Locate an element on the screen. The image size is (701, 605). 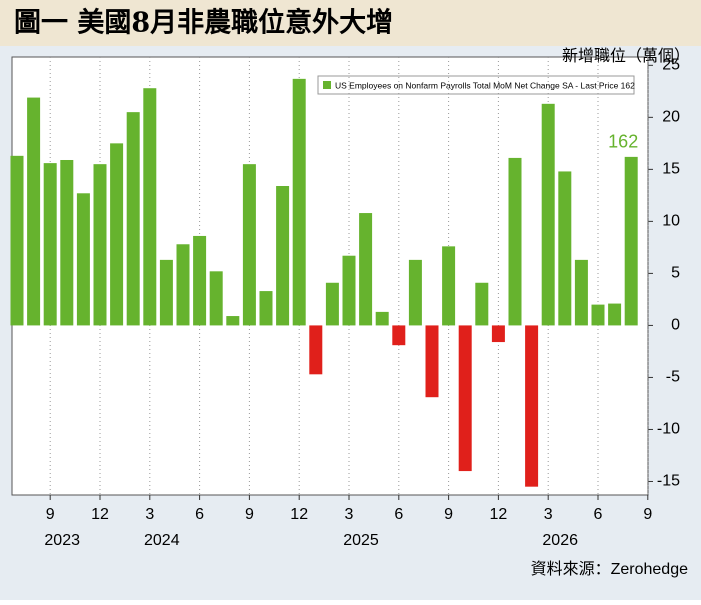
y-tick-label: -10 is located at coordinates (668, 429).